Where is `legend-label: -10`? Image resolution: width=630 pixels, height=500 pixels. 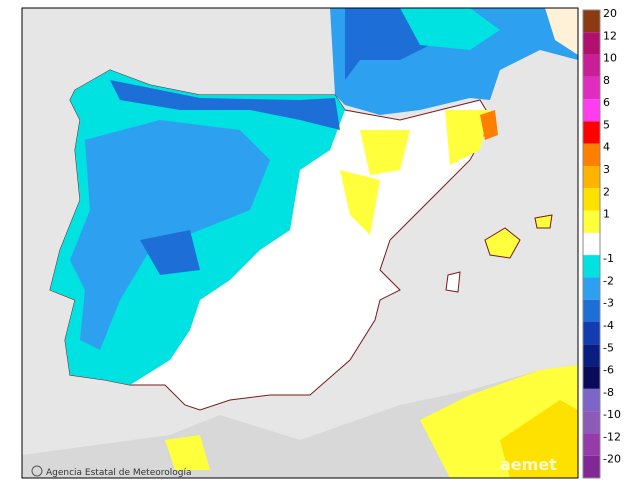
legend-label: -10 is located at coordinates (612, 414).